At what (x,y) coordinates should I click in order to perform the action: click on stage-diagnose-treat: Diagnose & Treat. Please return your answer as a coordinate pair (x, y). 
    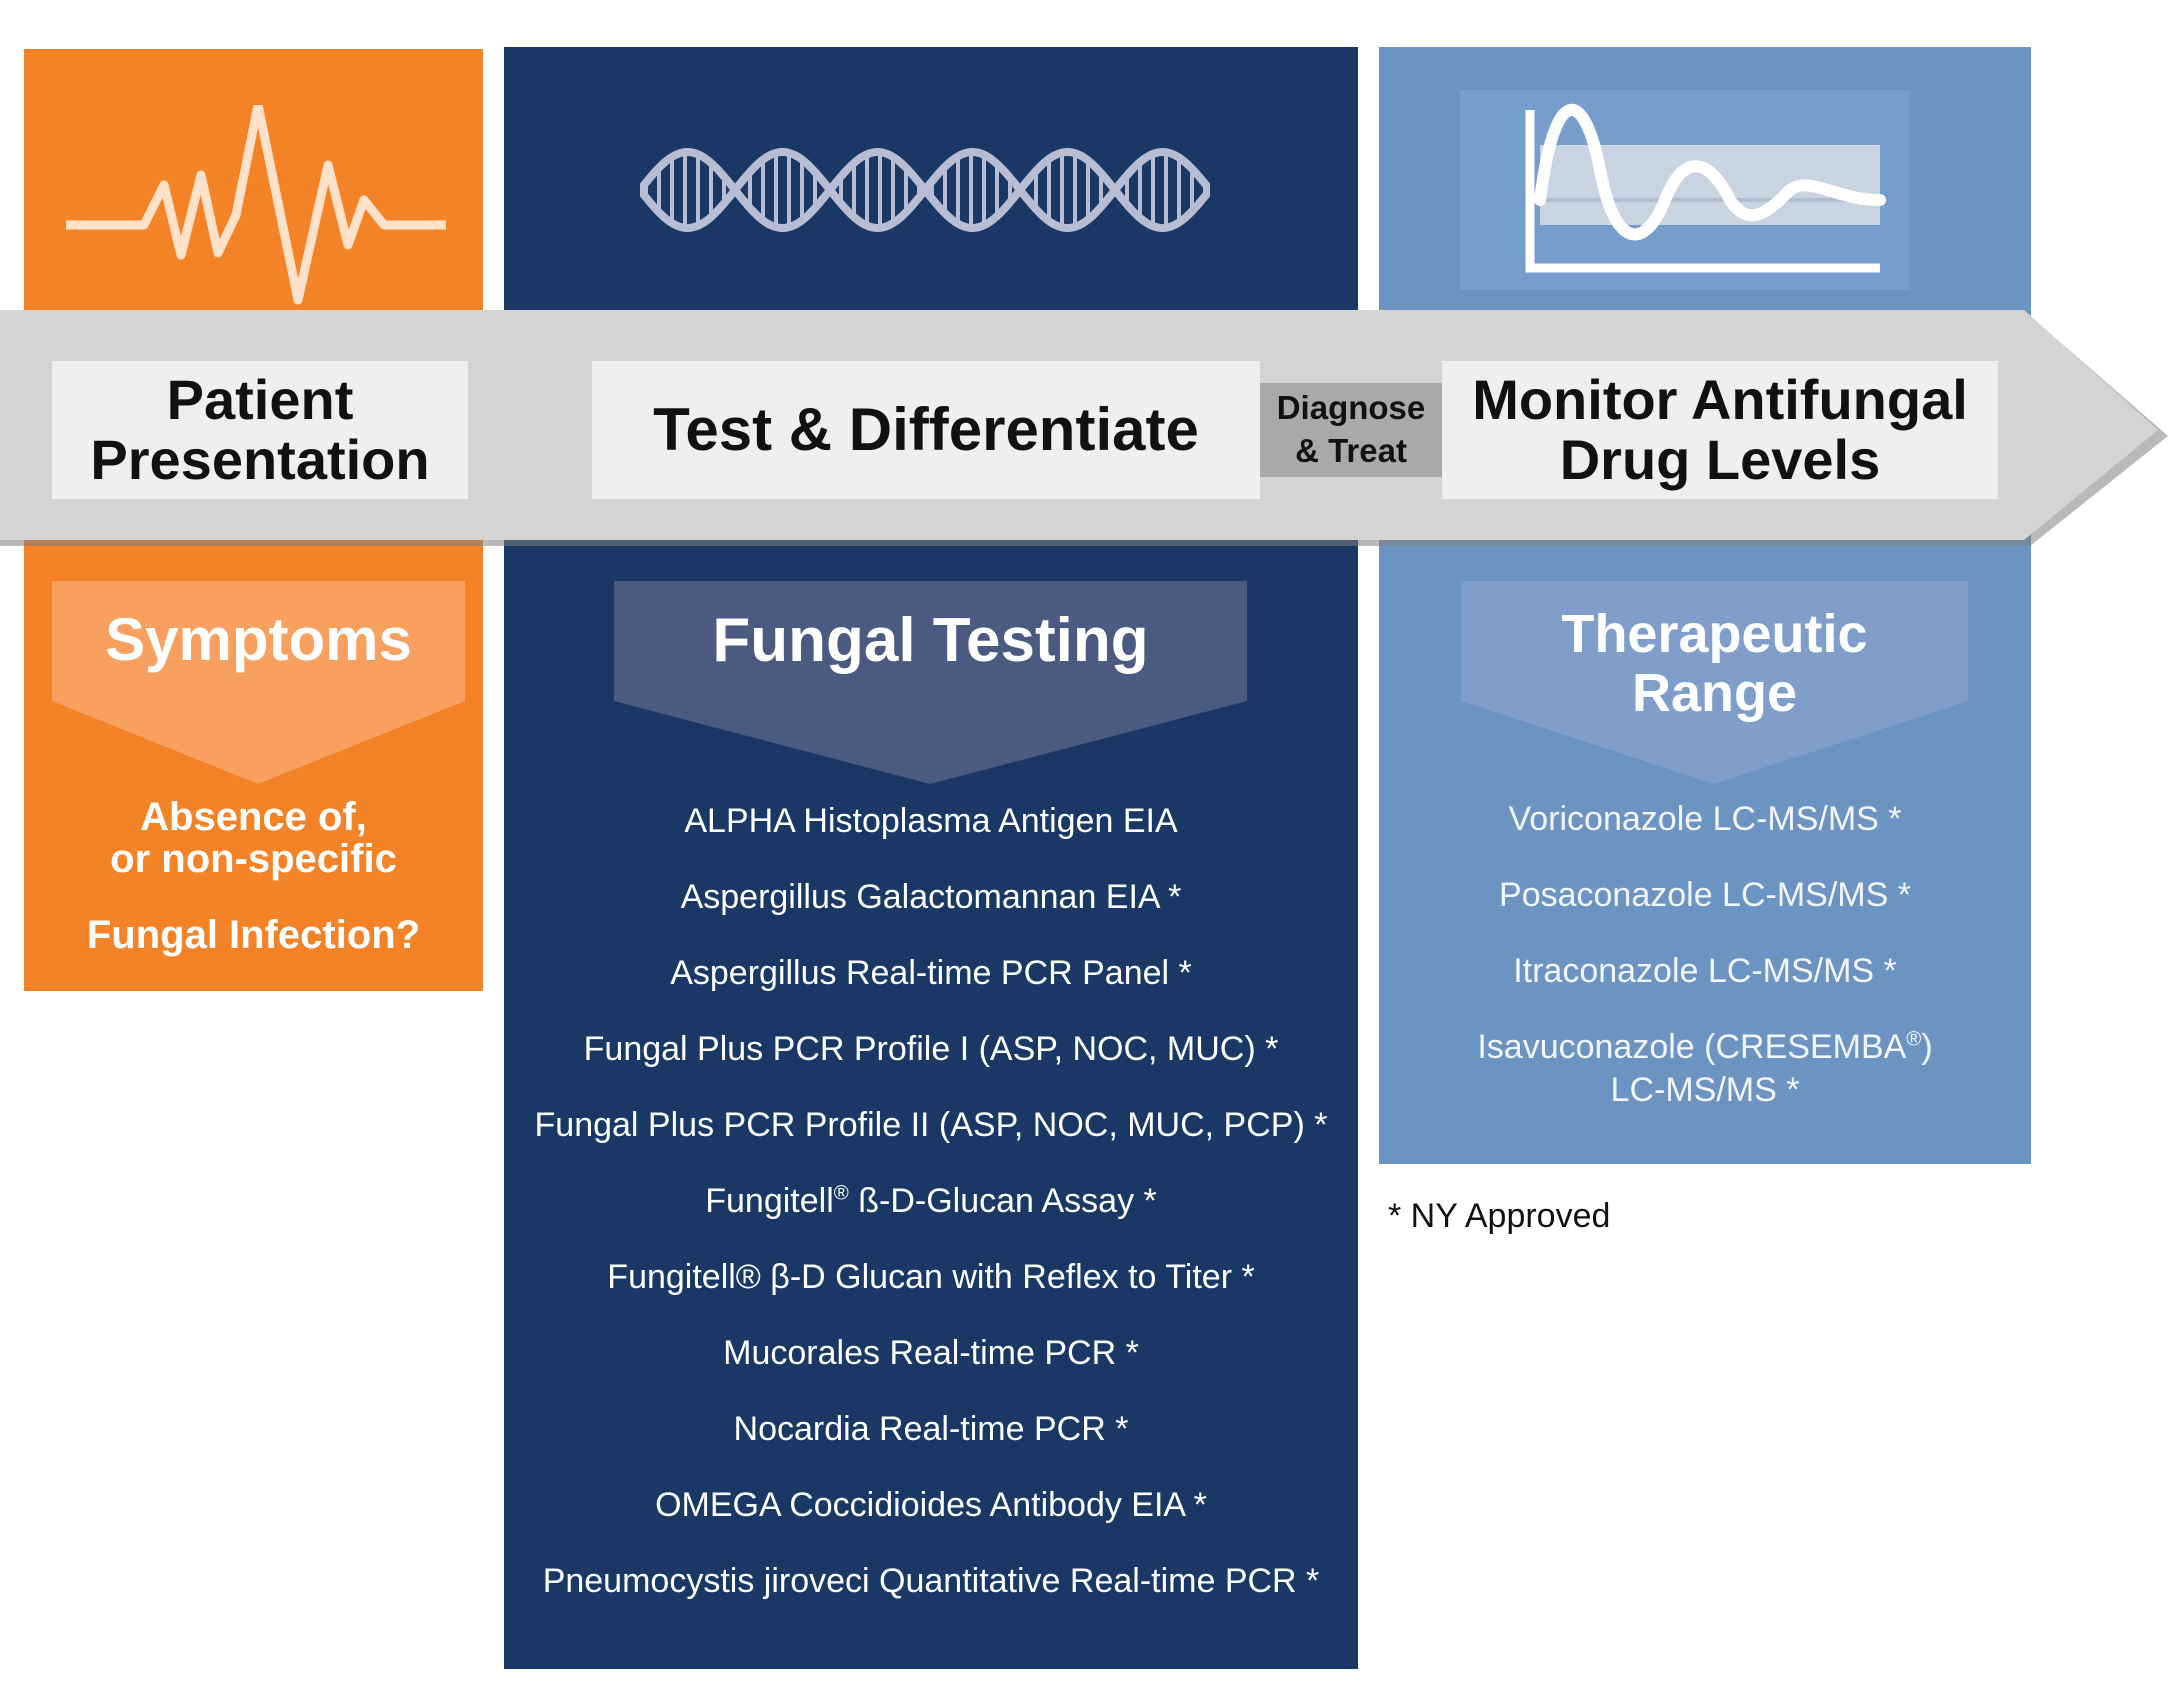
    Looking at the image, I should click on (1351, 430).